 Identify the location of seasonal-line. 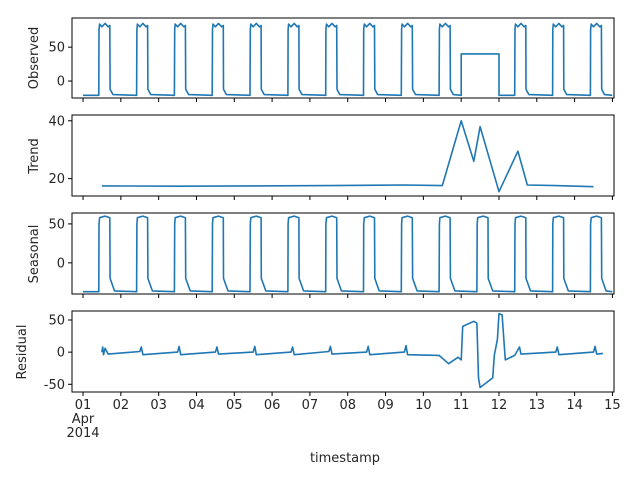
(348, 254).